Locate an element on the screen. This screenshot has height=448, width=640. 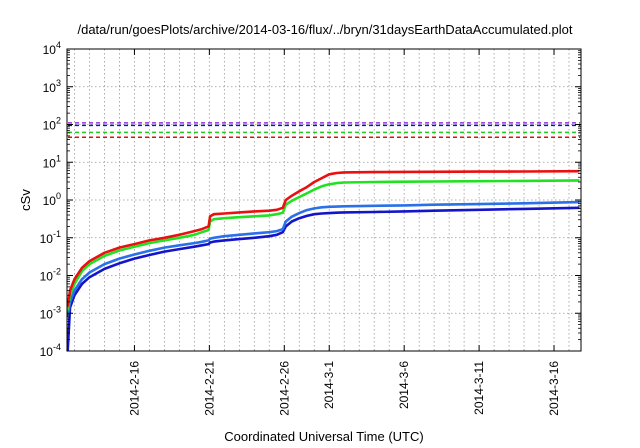
y-tick-label: 10⁰ is located at coordinates (52, 199).